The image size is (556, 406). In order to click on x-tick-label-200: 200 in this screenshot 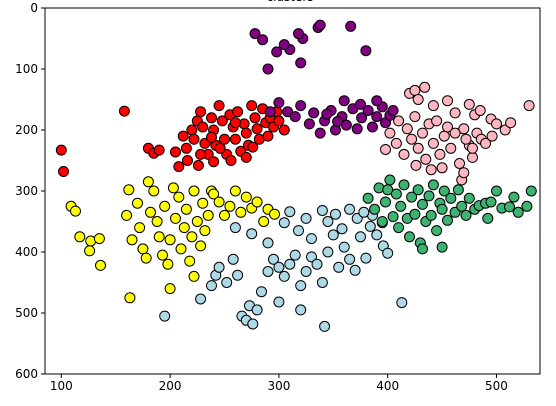, I will do `click(170, 386)`.